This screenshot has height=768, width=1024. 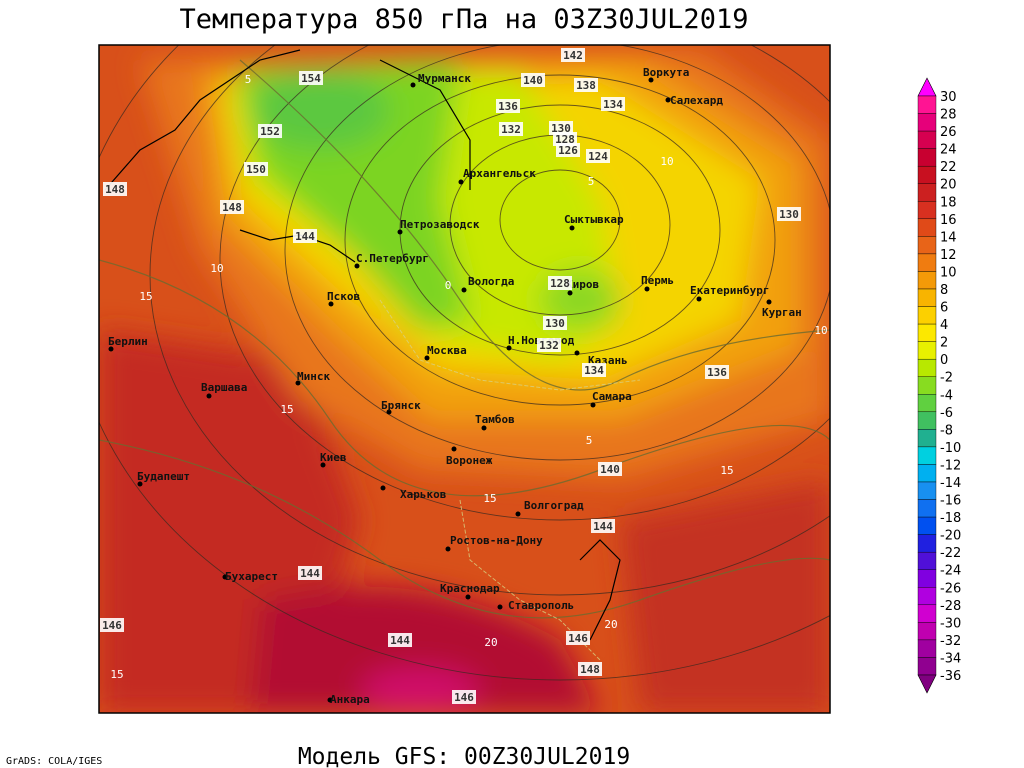 What do you see at coordinates (950, 588) in the screenshot?
I see `colorbar-label: -26` at bounding box center [950, 588].